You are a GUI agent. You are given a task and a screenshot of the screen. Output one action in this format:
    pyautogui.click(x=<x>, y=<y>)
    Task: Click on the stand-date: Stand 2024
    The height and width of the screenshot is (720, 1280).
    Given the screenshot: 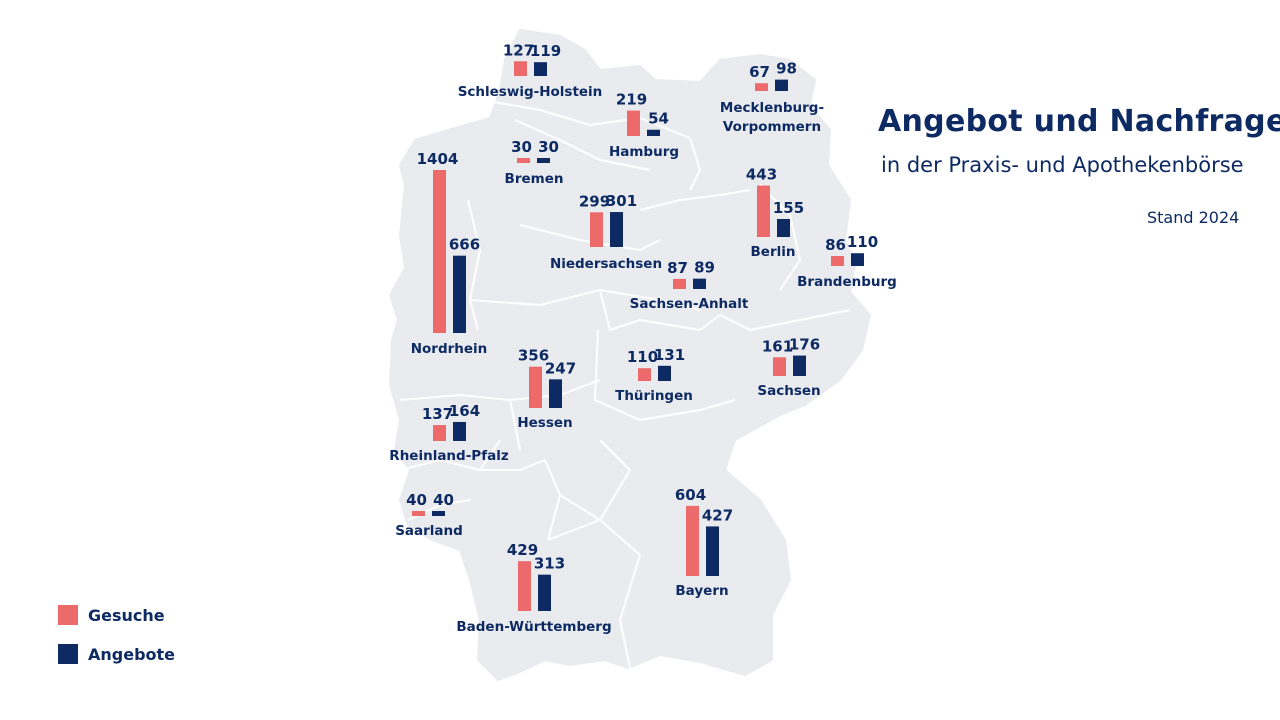 What is the action you would take?
    pyautogui.click(x=1193, y=217)
    